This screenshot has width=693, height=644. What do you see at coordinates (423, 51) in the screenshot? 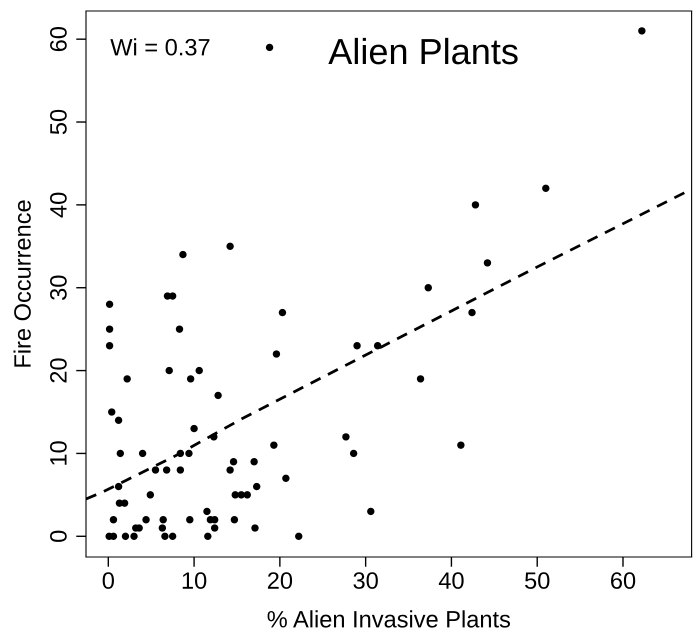
I see `text: Alien Plants` at bounding box center [423, 51].